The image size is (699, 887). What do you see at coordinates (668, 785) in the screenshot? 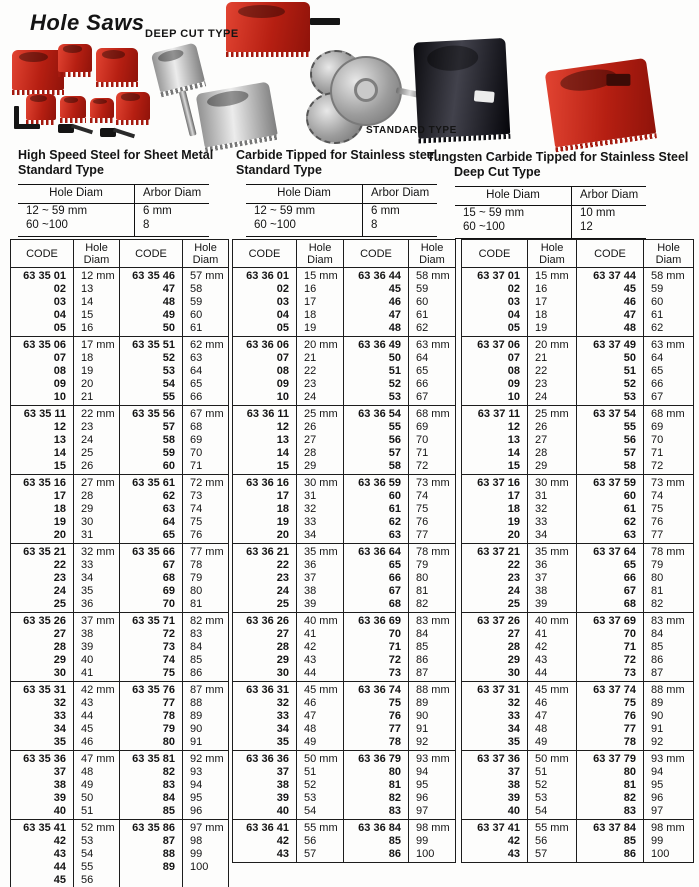
I see `diam-cell: 93 mm 94 95 96 97` at bounding box center [668, 785].